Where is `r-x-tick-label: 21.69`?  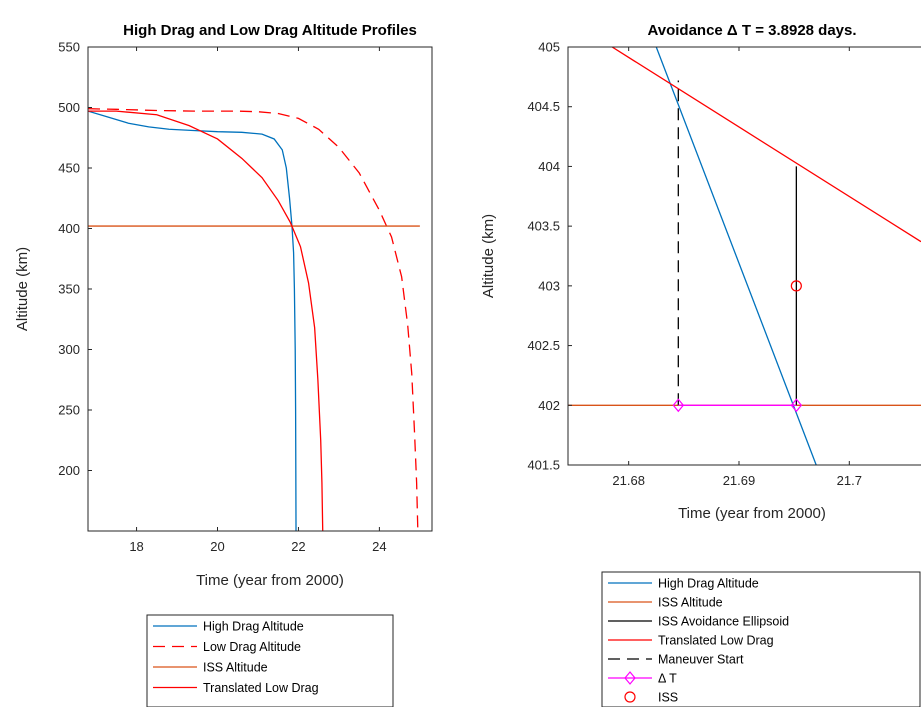
r-x-tick-label: 21.69 is located at coordinates (739, 480).